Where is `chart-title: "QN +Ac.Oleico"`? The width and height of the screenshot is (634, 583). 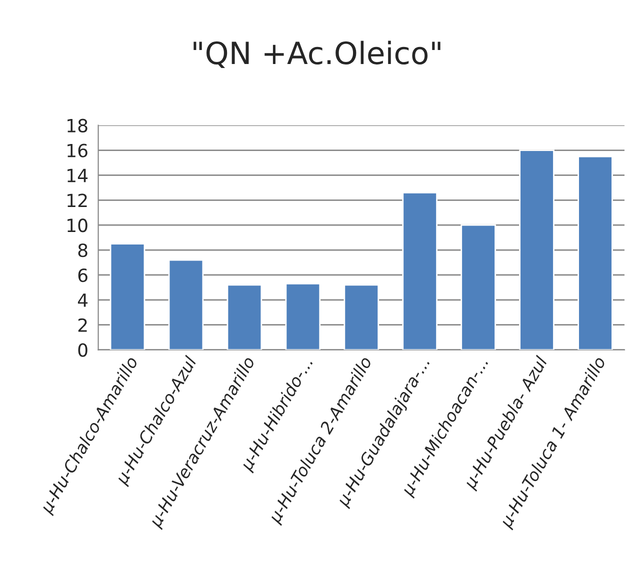 chart-title: "QN +Ac.Oleico" is located at coordinates (317, 54).